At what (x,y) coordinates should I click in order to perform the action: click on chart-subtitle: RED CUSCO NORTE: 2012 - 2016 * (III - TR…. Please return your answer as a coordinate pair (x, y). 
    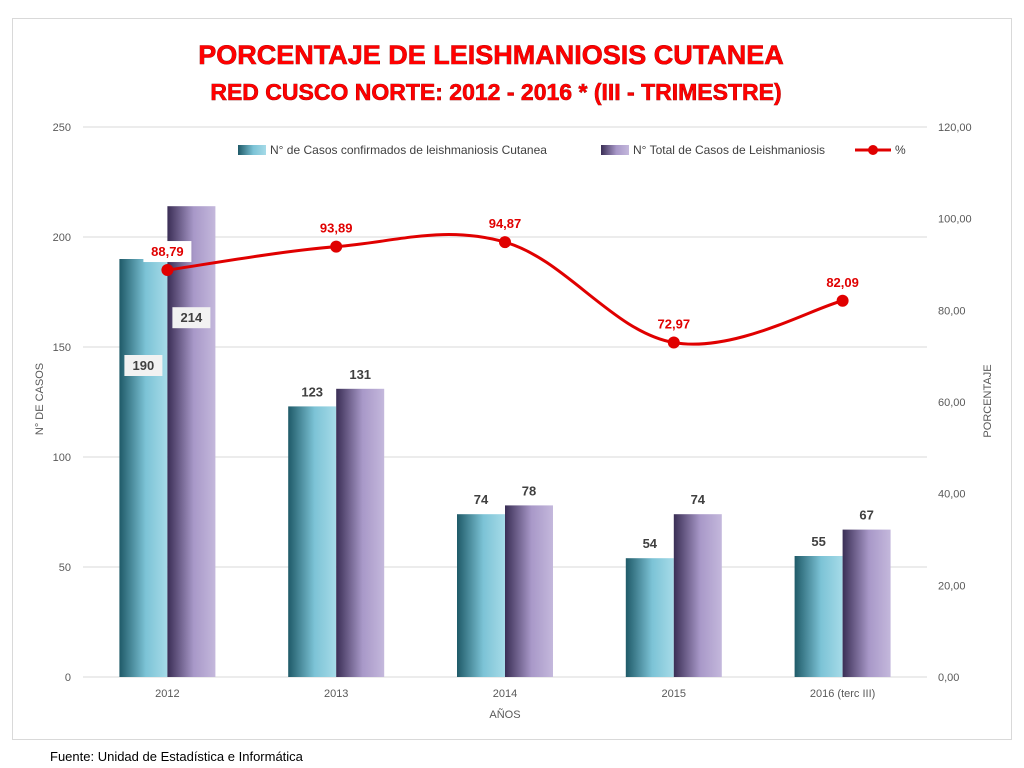
    Looking at the image, I should click on (495, 92).